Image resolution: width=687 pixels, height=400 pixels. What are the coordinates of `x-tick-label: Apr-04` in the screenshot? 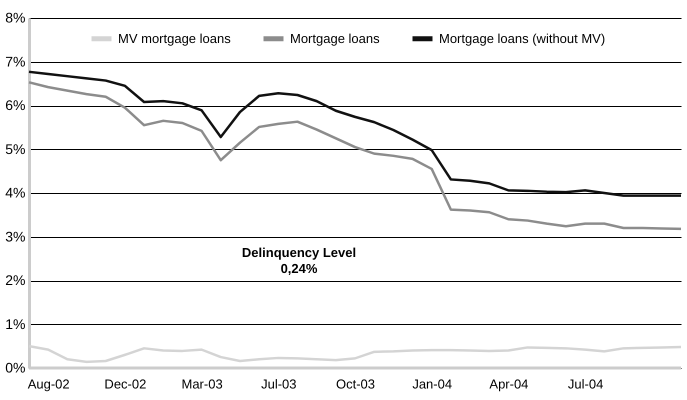 It's located at (508, 384).